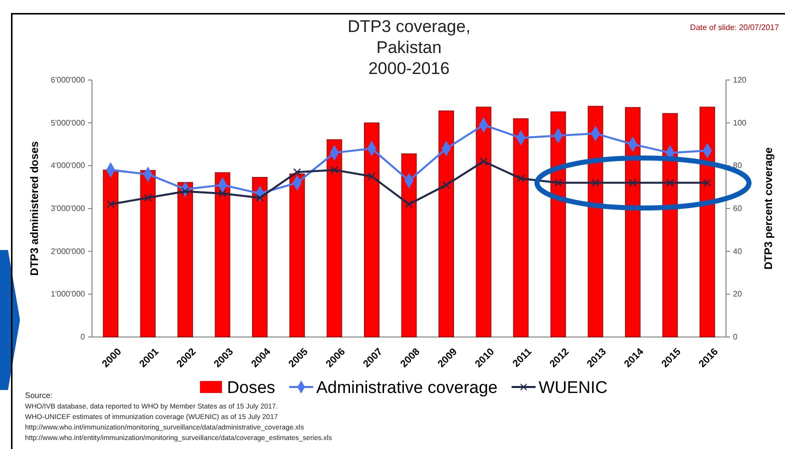 This screenshot has width=785, height=449. I want to click on y2-tick-label: 120, so click(740, 80).